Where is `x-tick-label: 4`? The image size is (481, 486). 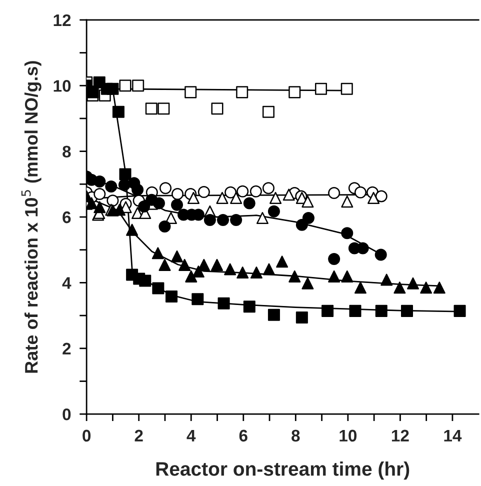 x-tick-label: 4 is located at coordinates (191, 436).